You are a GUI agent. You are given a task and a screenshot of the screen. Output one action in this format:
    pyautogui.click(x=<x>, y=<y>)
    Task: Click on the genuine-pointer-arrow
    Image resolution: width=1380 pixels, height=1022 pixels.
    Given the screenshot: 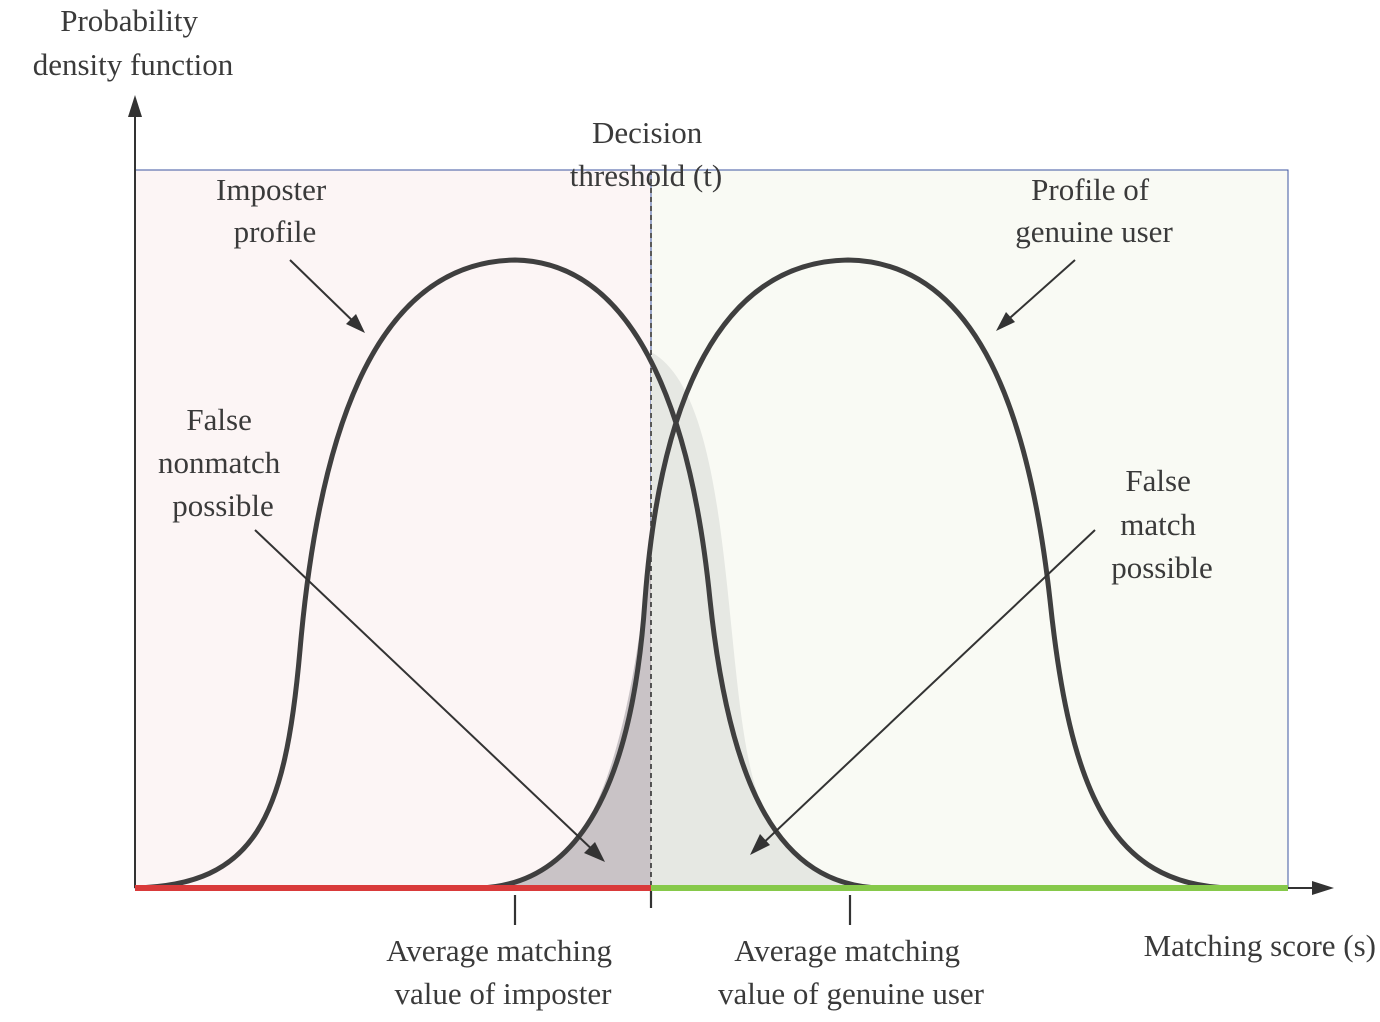 What is the action you would take?
    pyautogui.click(x=1038, y=292)
    